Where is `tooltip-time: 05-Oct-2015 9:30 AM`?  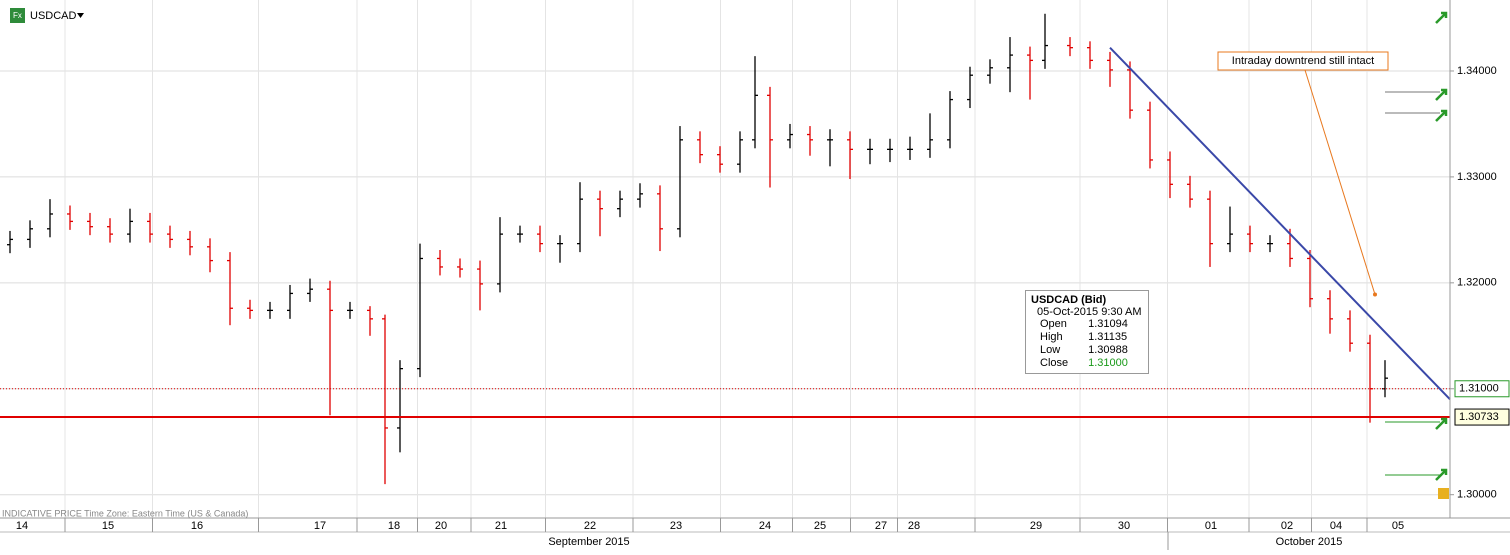
tooltip-time: 05-Oct-2015 9:30 AM is located at coordinates (1089, 312).